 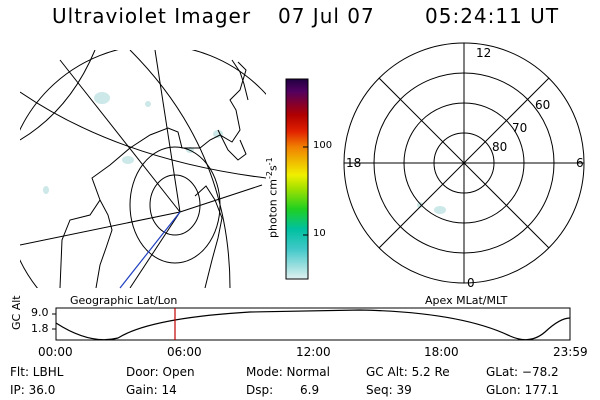 What do you see at coordinates (40, 328) in the screenshot?
I see `gc-alt-tick-low: 1.8` at bounding box center [40, 328].